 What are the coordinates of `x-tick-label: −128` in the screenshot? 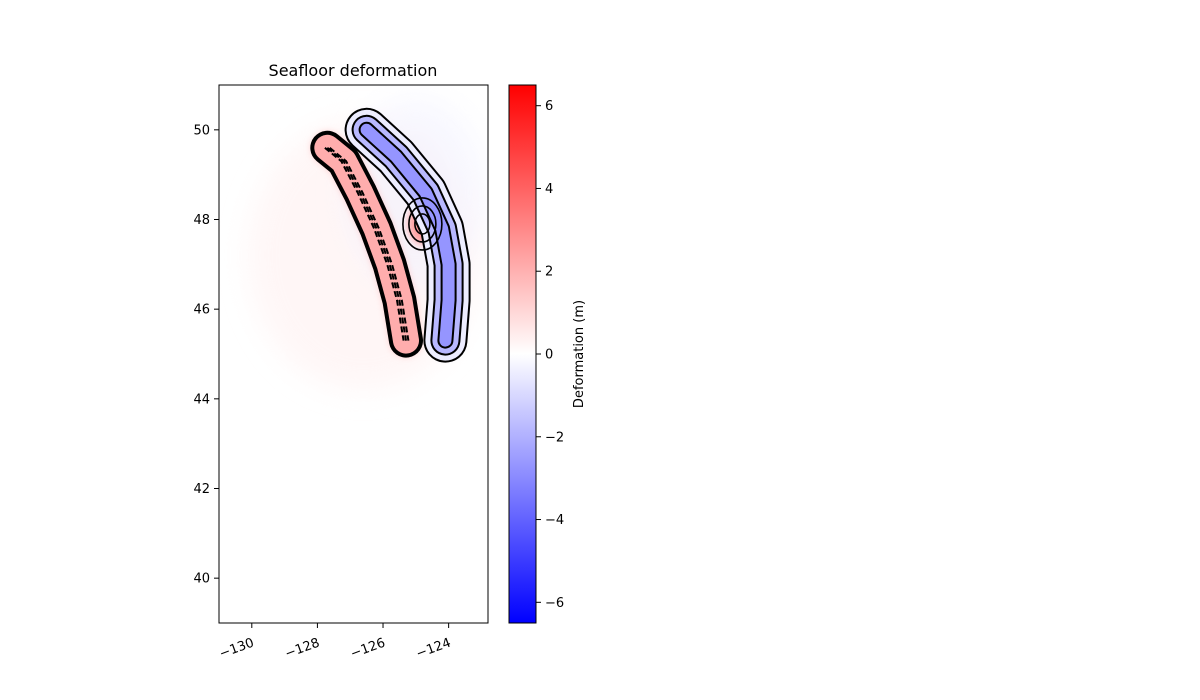 It's located at (302, 649).